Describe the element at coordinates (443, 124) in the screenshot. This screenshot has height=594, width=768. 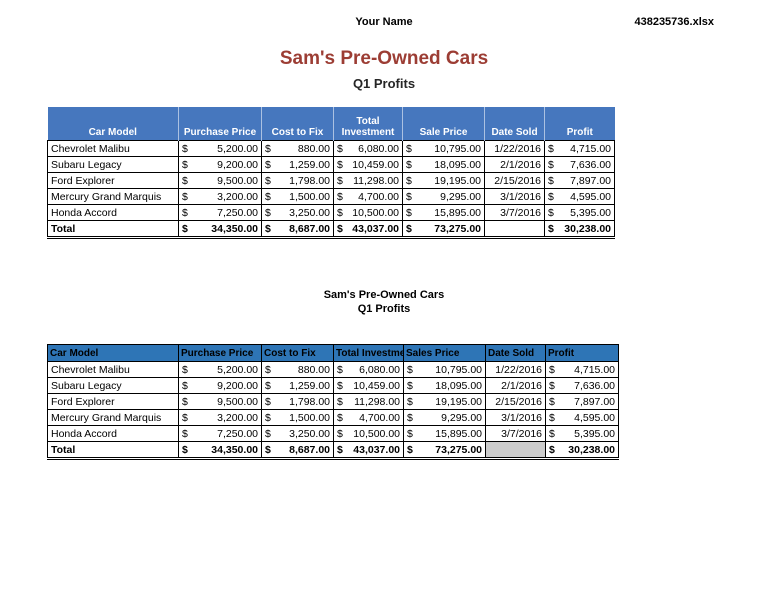
I see `header-sale-price: Sale Price` at that location.